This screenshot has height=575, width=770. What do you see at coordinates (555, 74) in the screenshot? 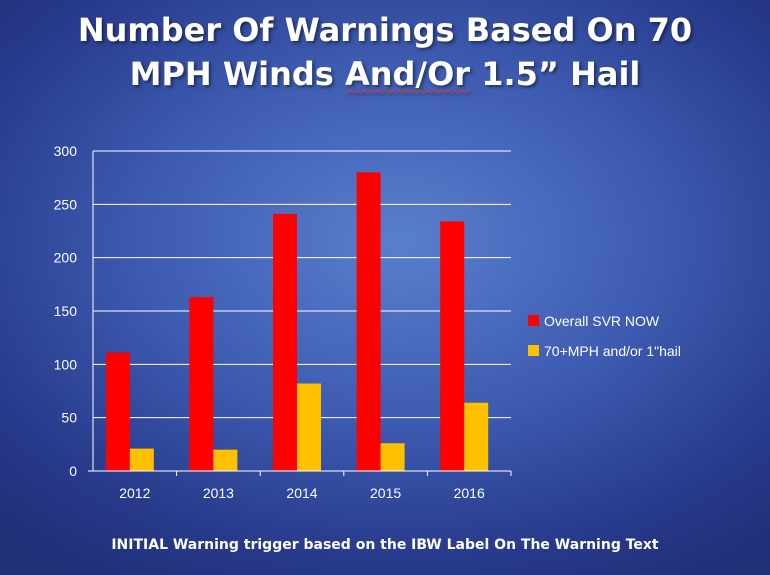
I see `title-line-2-end: 1.5” Hail` at bounding box center [555, 74].